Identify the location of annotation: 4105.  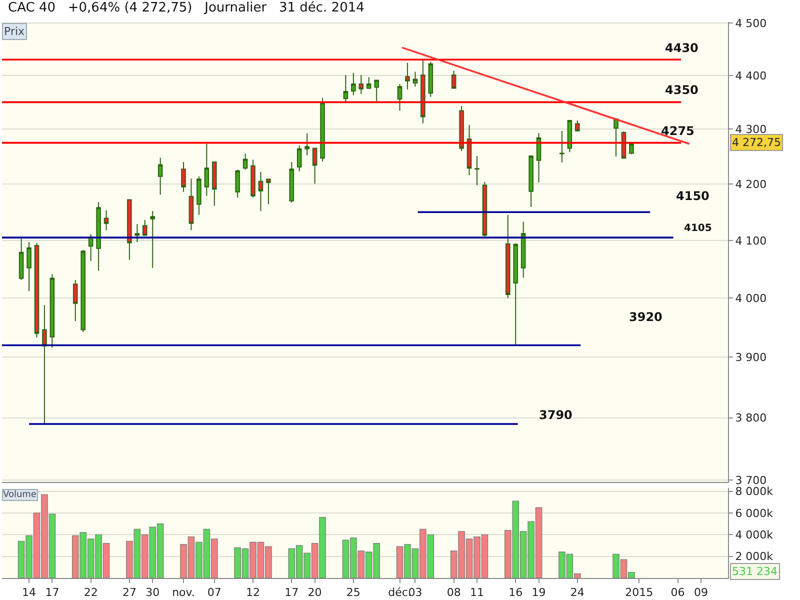
(698, 228).